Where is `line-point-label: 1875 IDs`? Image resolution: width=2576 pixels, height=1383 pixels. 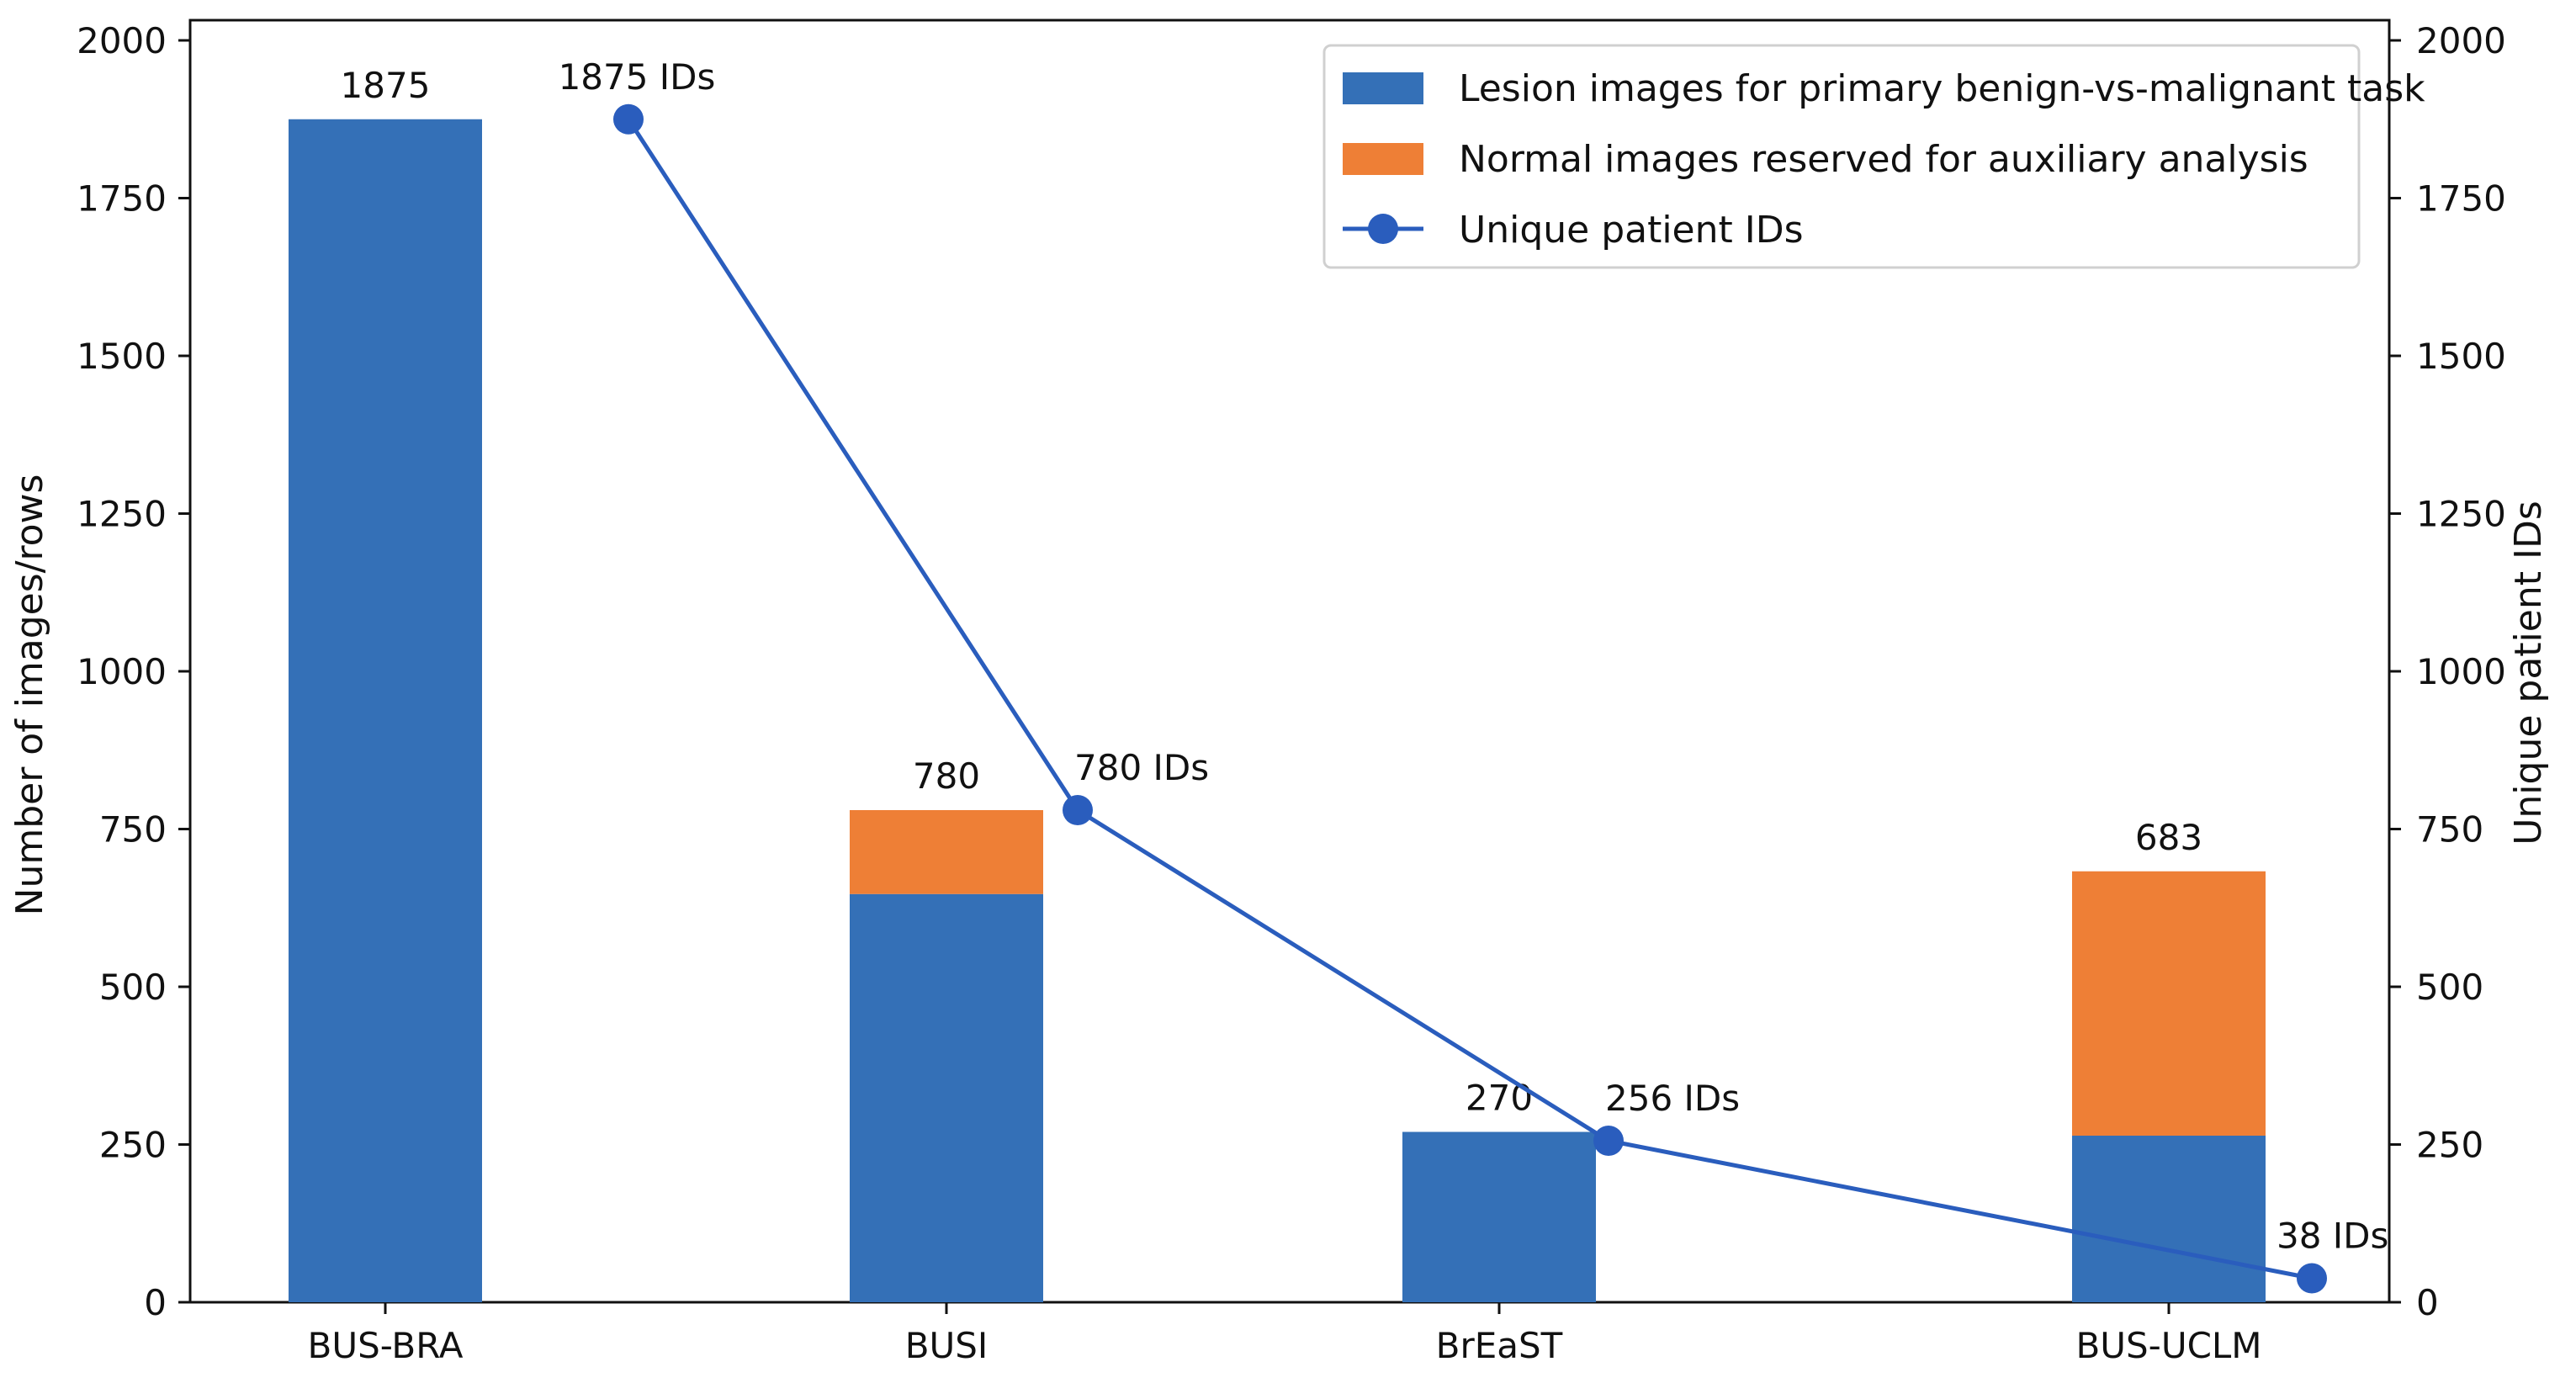 line-point-label: 1875 IDs is located at coordinates (637, 77).